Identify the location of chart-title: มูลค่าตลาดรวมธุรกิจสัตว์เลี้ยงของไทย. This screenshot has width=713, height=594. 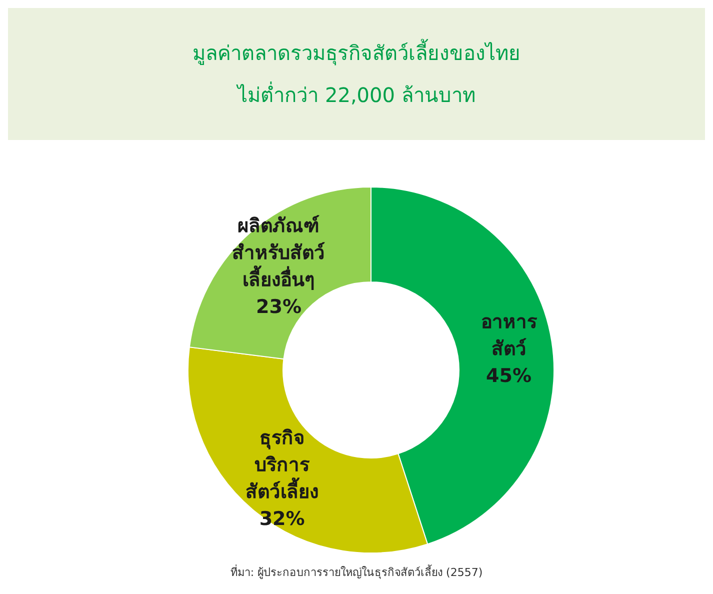
(356, 52).